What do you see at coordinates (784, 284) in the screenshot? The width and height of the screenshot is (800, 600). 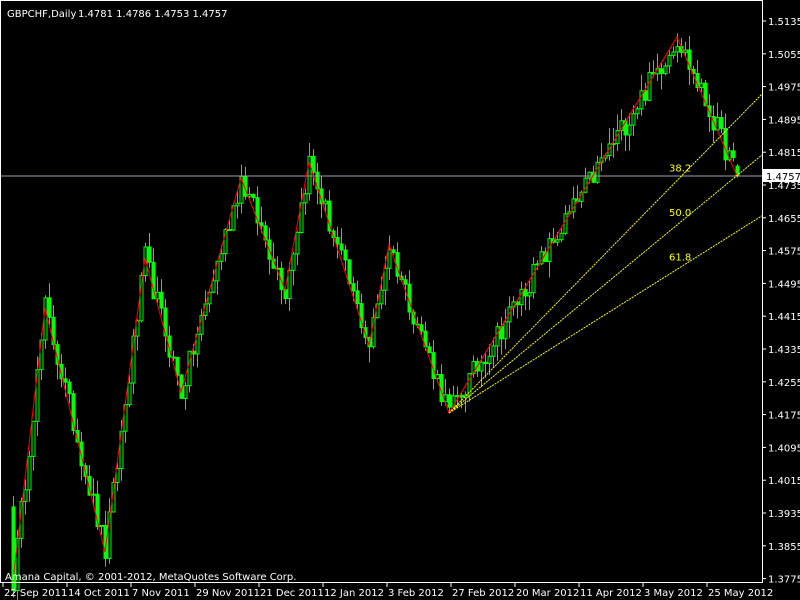 I see `y-tick-label: 1.4495` at bounding box center [784, 284].